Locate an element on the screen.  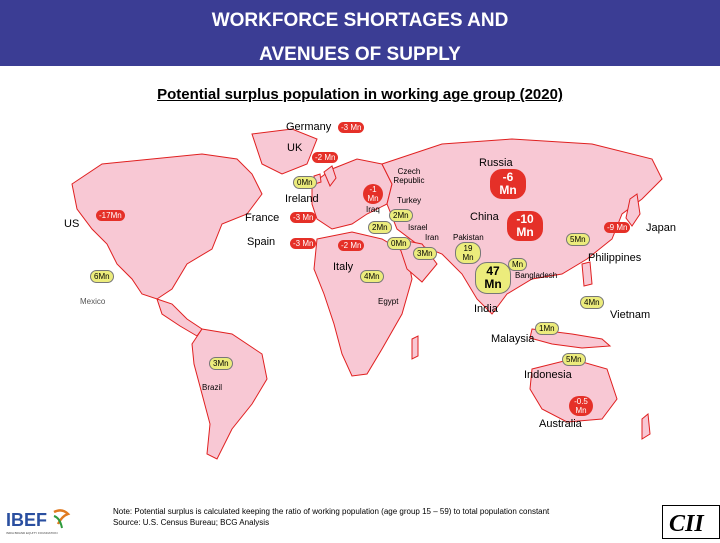
label-australia: Australia is located at coordinates (560, 424).